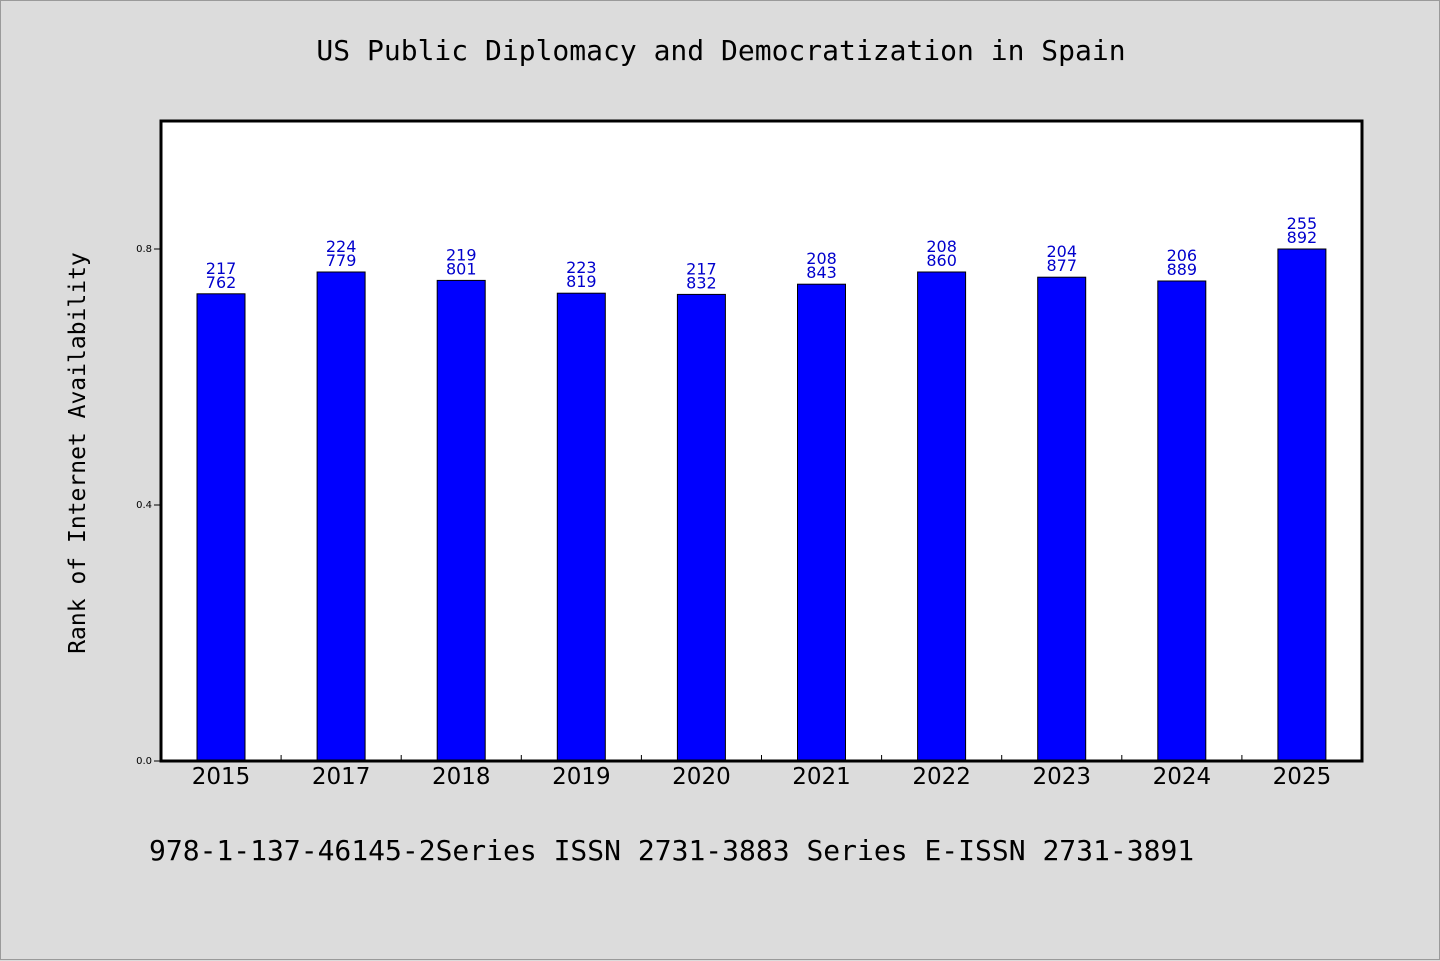 The width and height of the screenshot is (1440, 961). What do you see at coordinates (1302, 777) in the screenshot?
I see `x-tick-label-2025: 2025` at bounding box center [1302, 777].